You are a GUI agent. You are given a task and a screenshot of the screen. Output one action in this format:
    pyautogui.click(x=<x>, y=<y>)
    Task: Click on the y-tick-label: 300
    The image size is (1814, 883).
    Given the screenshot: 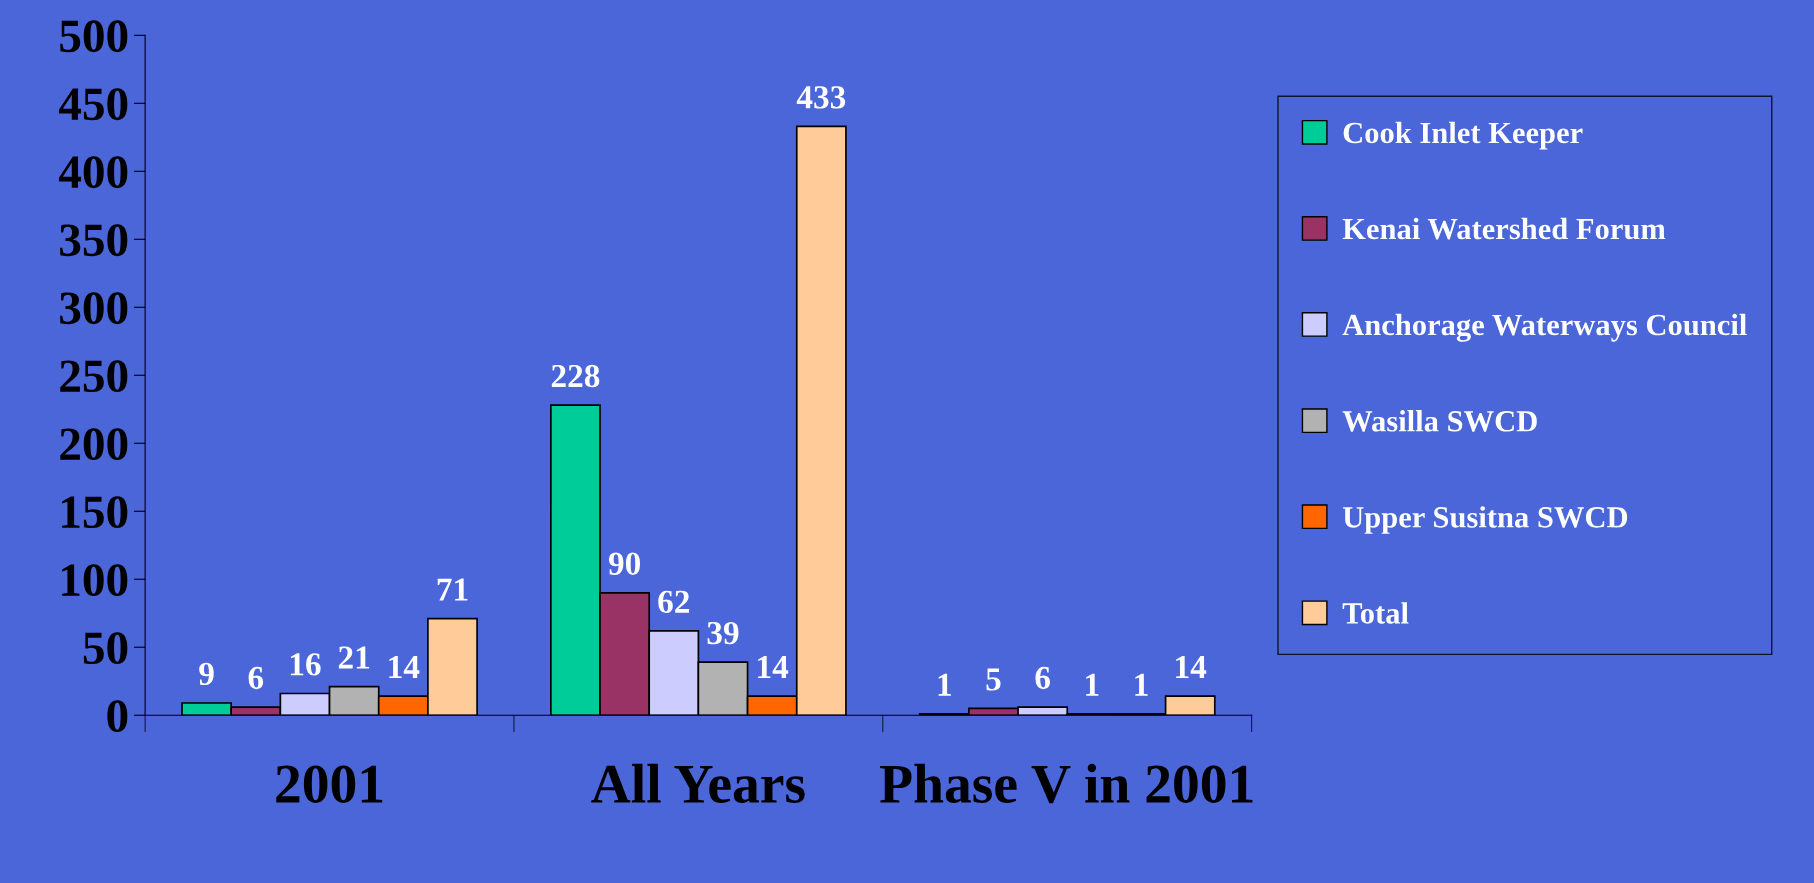 What is the action you would take?
    pyautogui.click(x=94, y=308)
    